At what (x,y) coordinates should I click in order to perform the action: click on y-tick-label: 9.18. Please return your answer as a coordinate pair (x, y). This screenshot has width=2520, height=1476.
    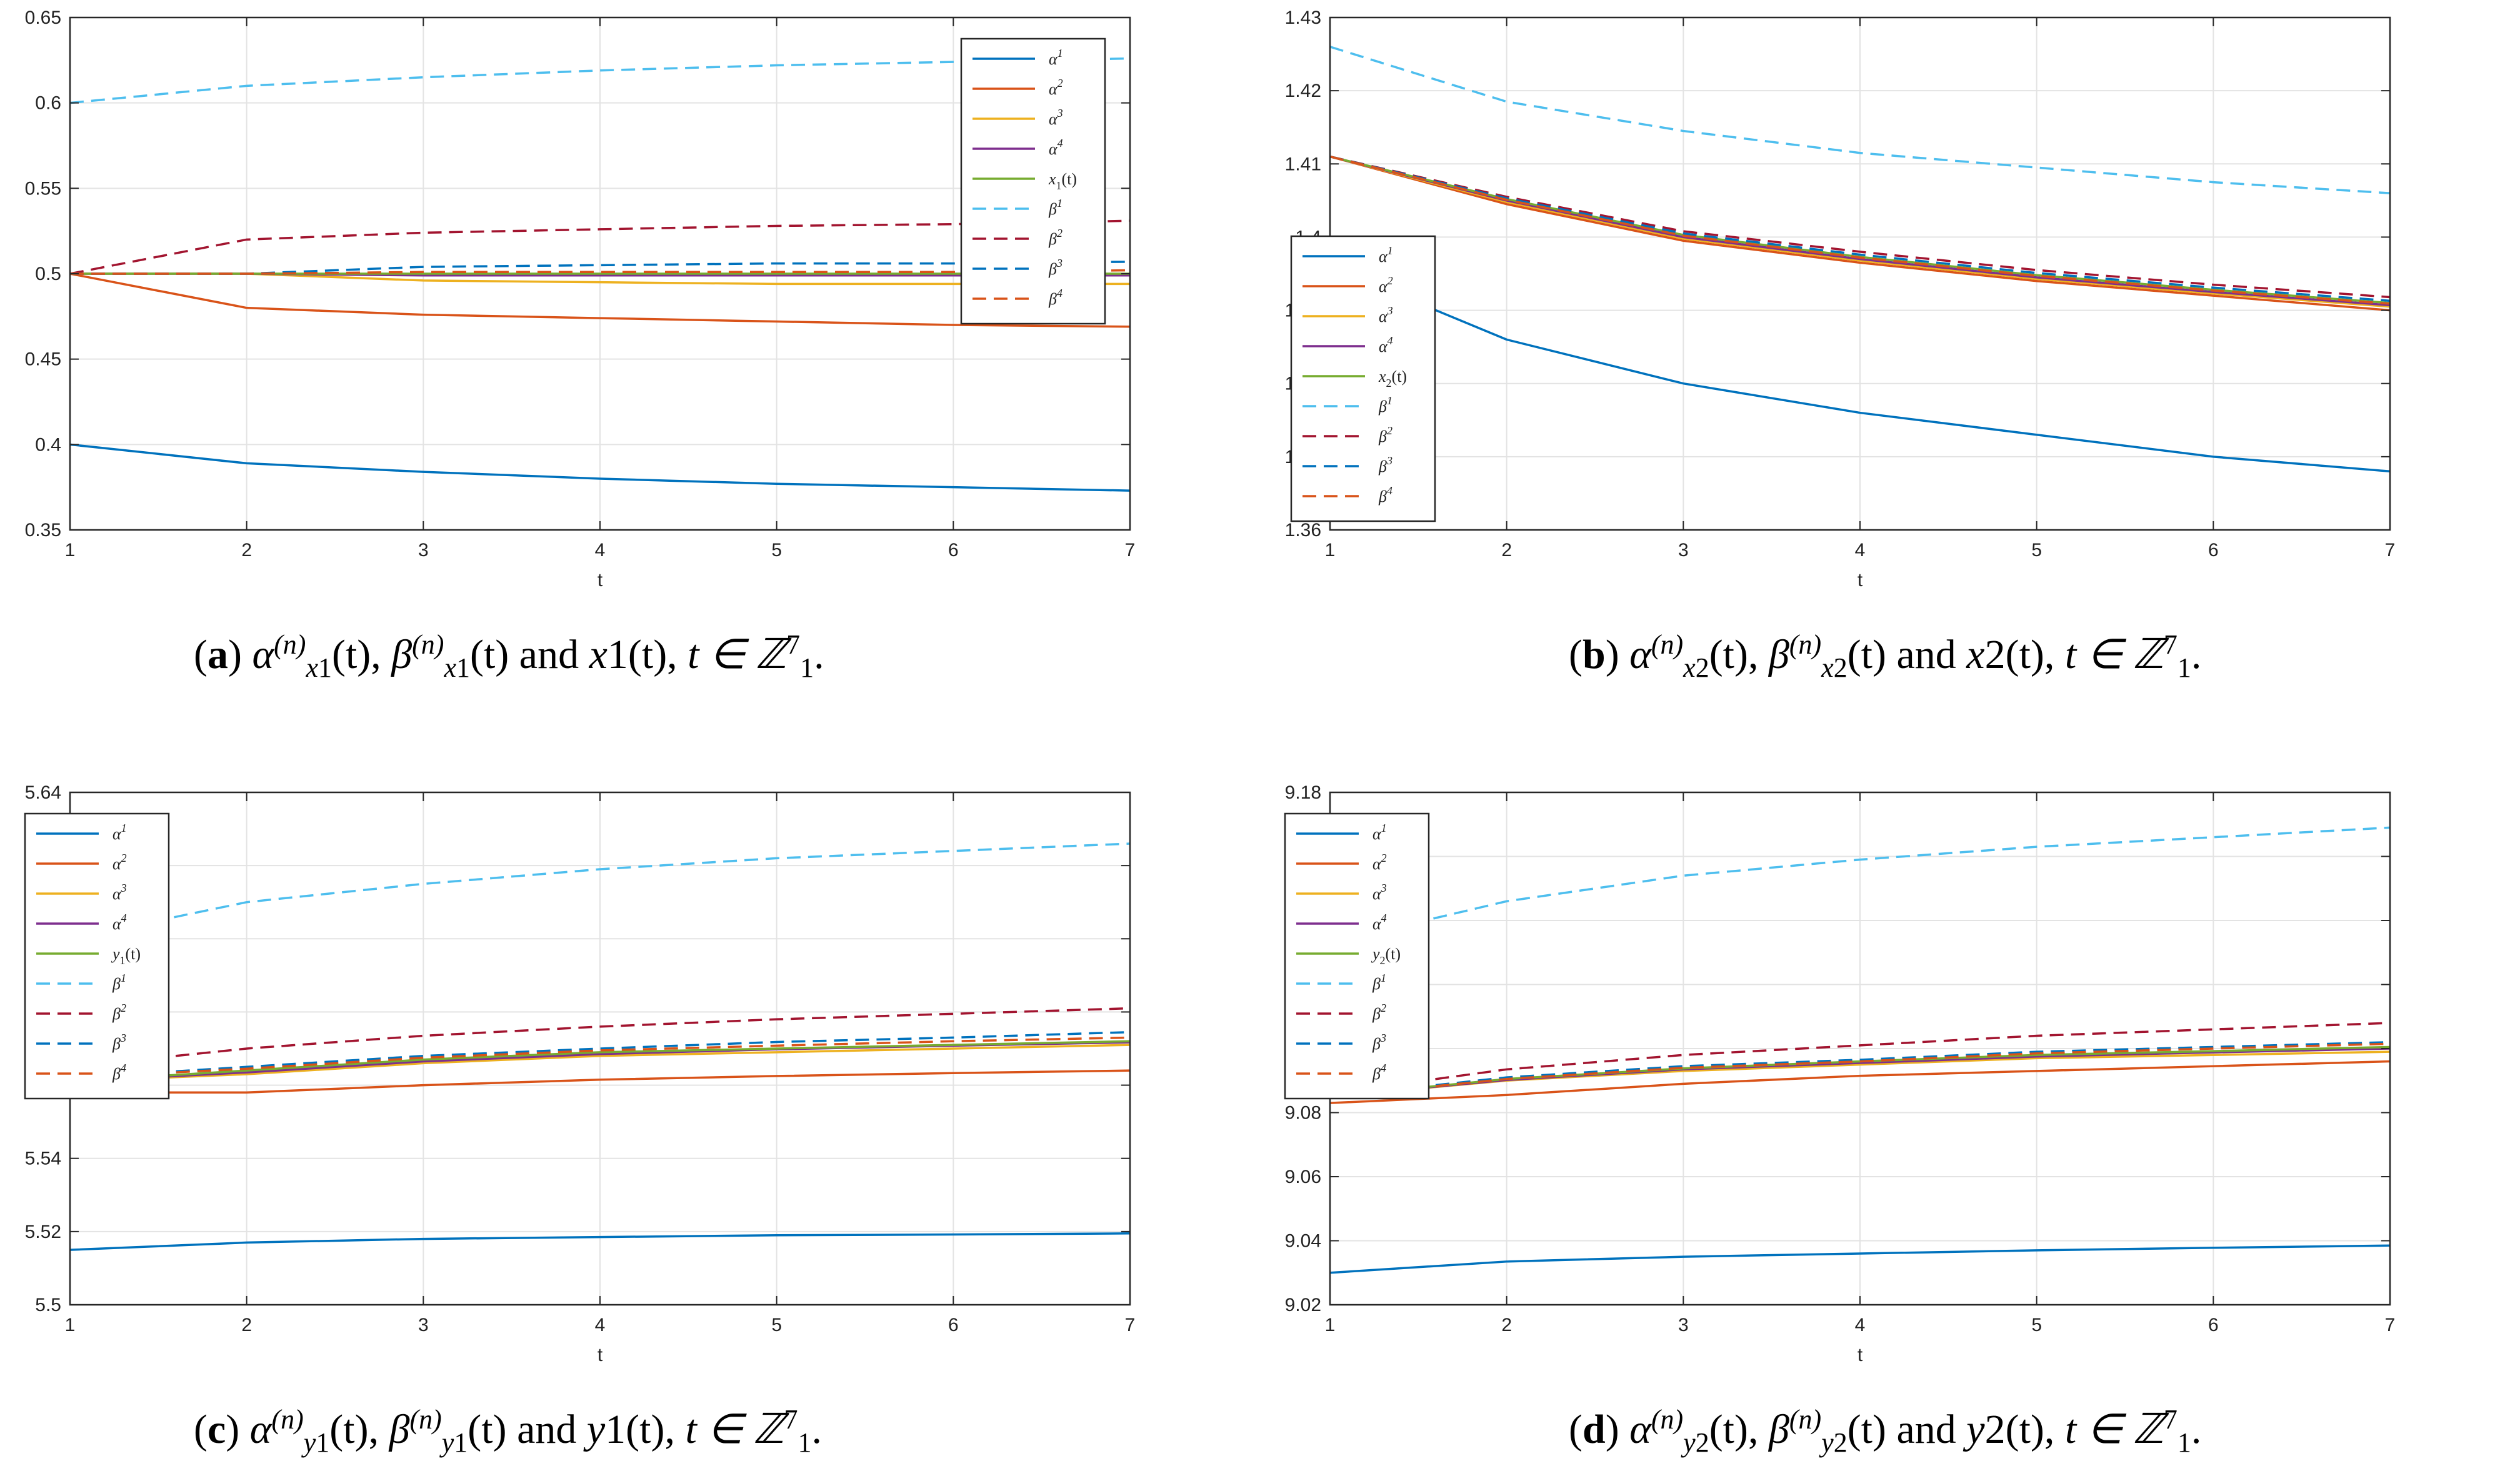
    Looking at the image, I should click on (1303, 792).